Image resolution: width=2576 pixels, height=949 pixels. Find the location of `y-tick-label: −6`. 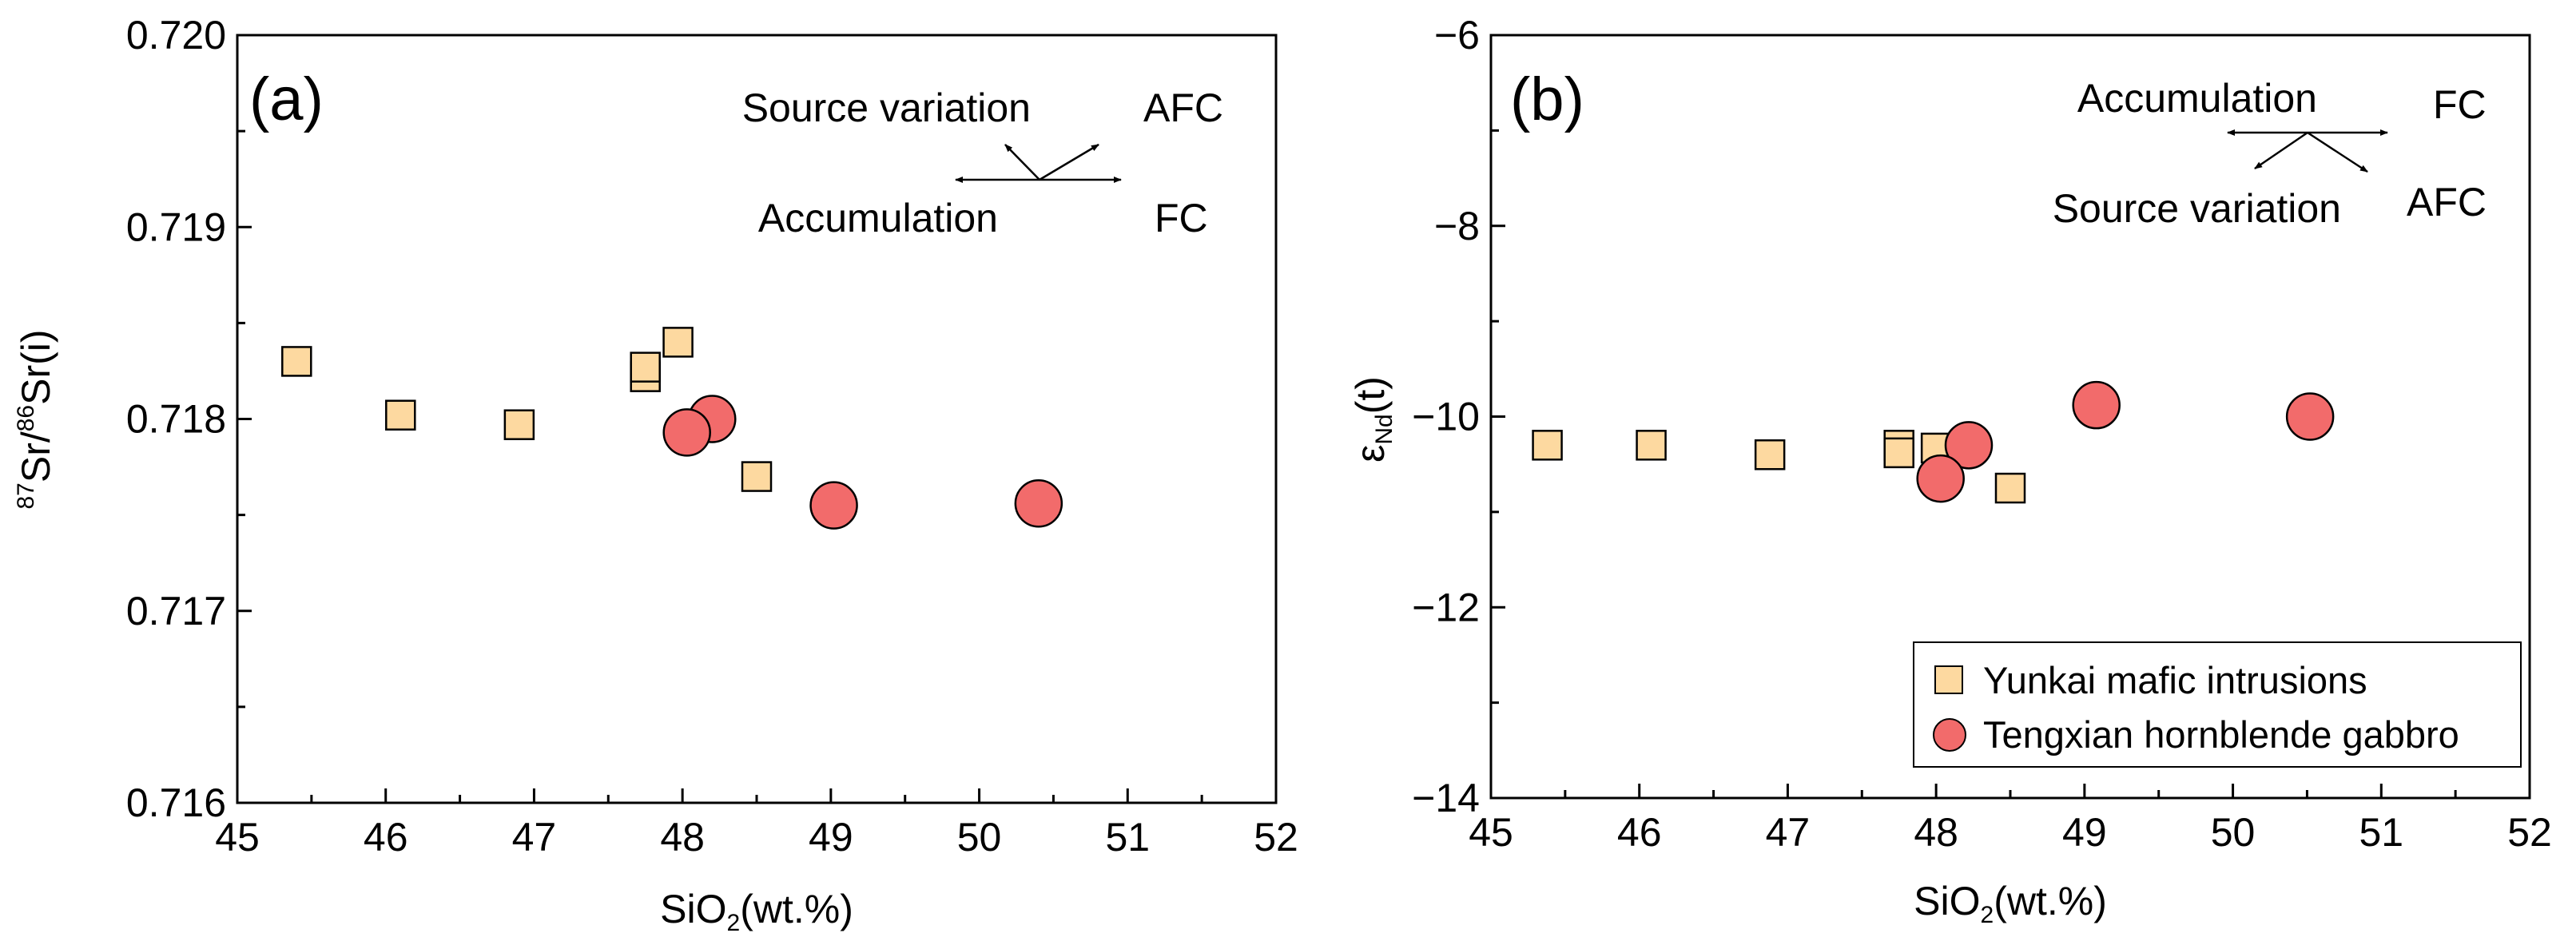

y-tick-label: −6 is located at coordinates (1457, 35).